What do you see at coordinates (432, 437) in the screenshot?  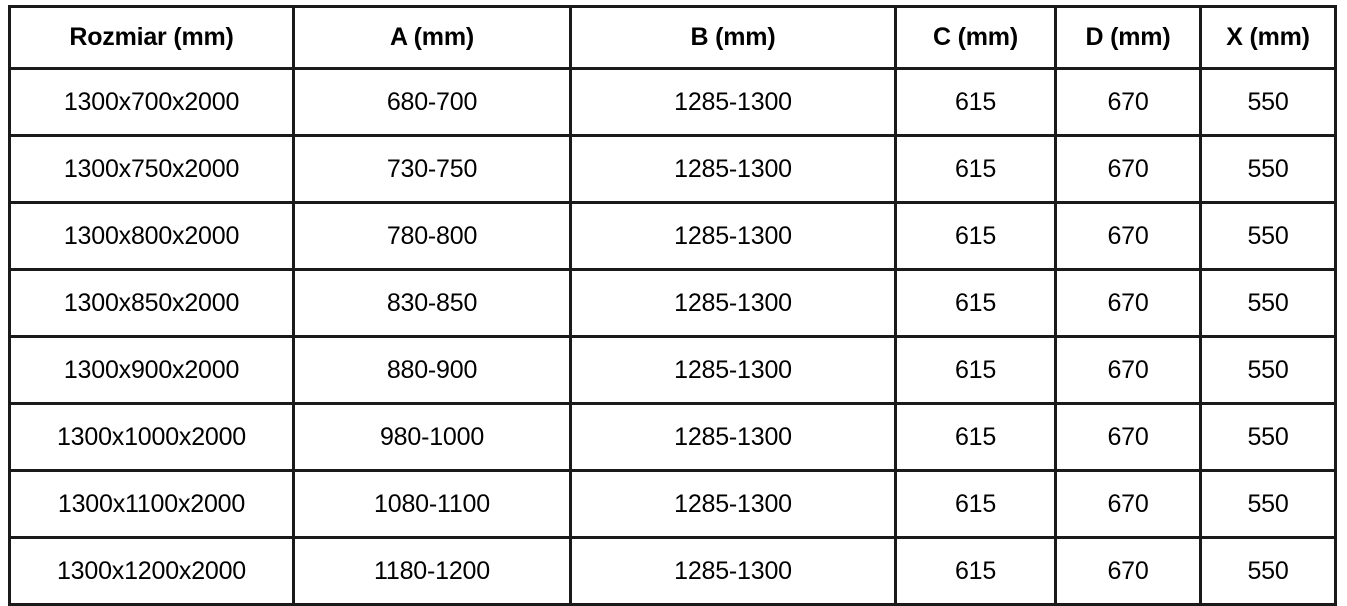 I see `cell-a: 980-1000` at bounding box center [432, 437].